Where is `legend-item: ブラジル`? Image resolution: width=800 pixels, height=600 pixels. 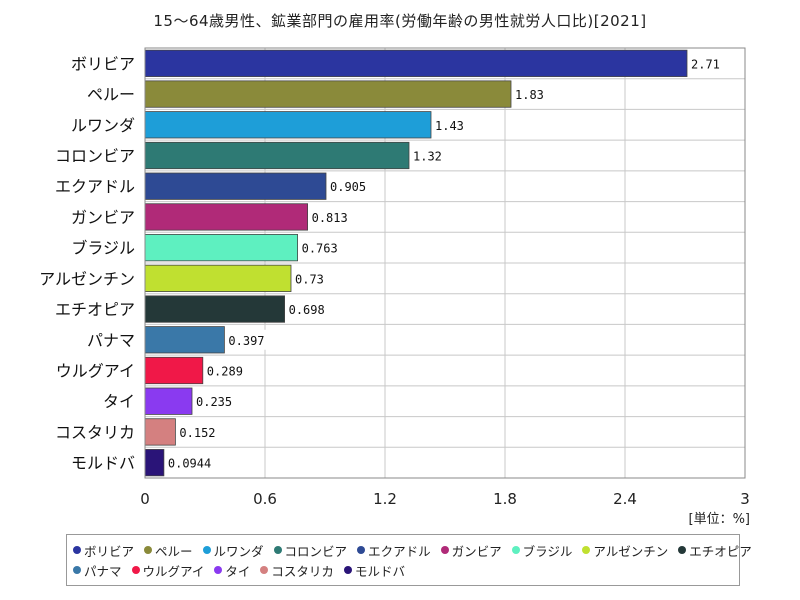 legend-item: ブラジル is located at coordinates (542, 550).